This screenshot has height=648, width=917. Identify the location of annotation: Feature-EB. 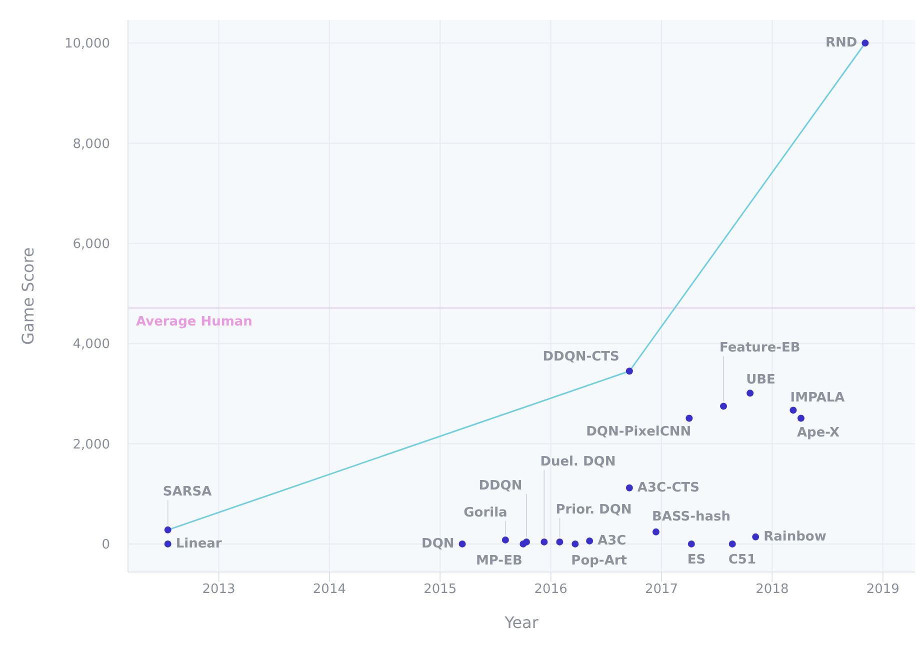
(760, 348).